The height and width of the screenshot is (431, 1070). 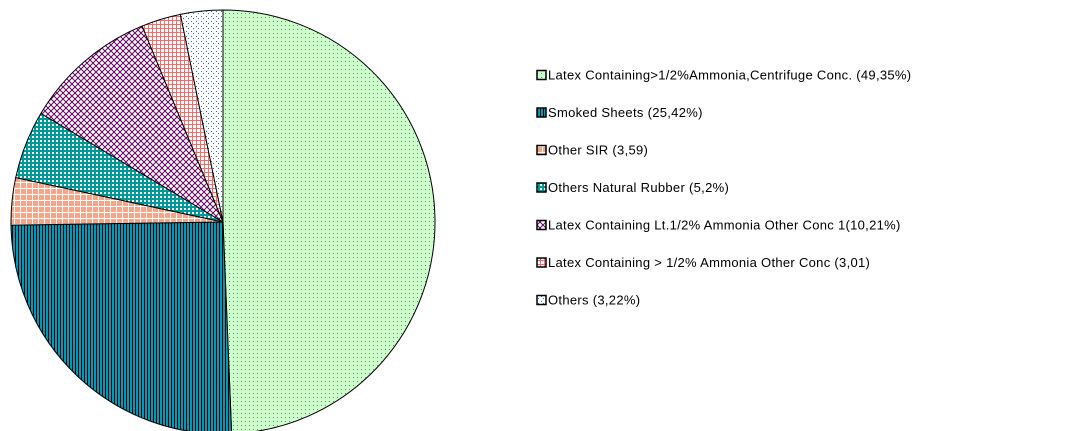 I want to click on legend-label: Other SIR (3,59), so click(x=598, y=149).